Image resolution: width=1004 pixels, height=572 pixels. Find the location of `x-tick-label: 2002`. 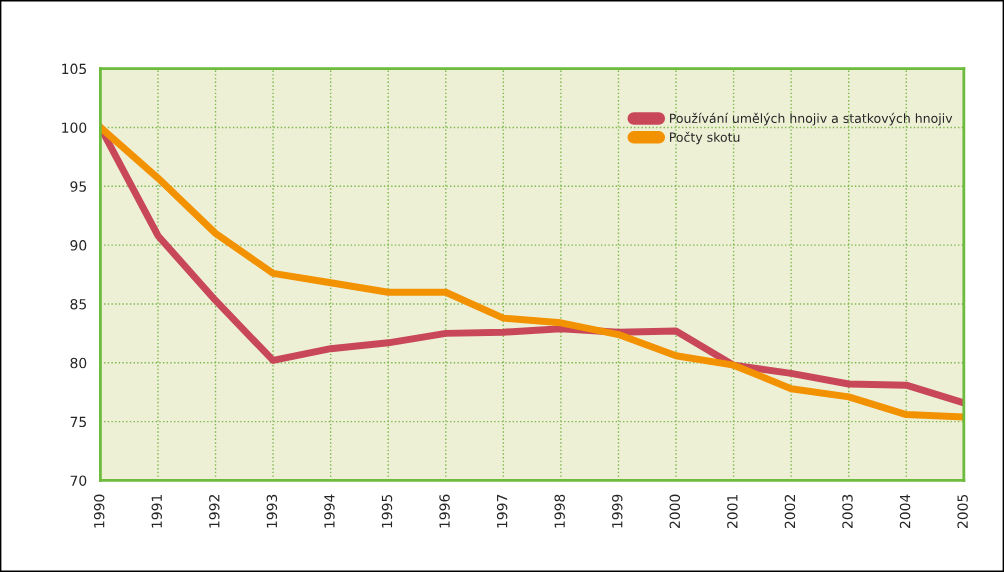

x-tick-label: 2002 is located at coordinates (790, 511).